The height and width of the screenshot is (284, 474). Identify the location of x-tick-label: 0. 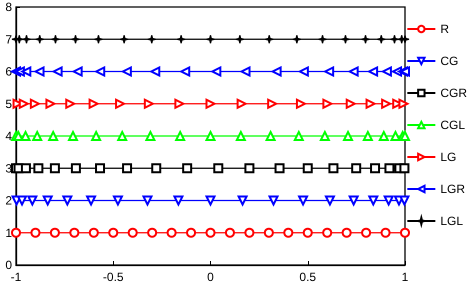
(210, 277).